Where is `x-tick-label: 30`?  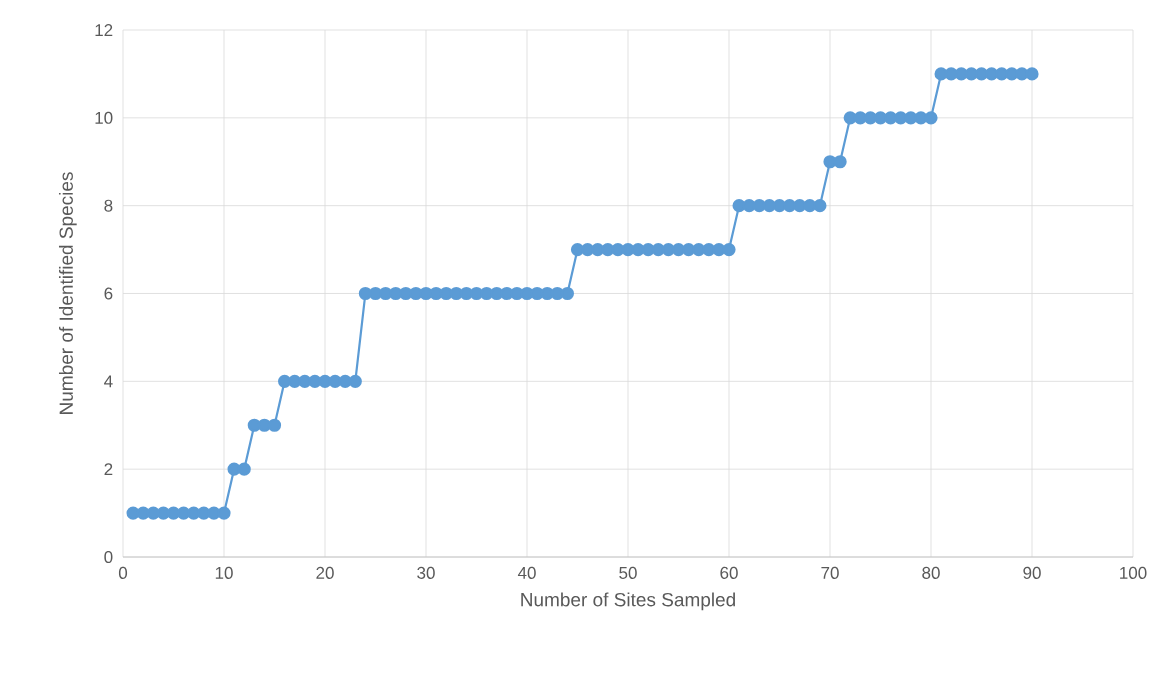 x-tick-label: 30 is located at coordinates (426, 572).